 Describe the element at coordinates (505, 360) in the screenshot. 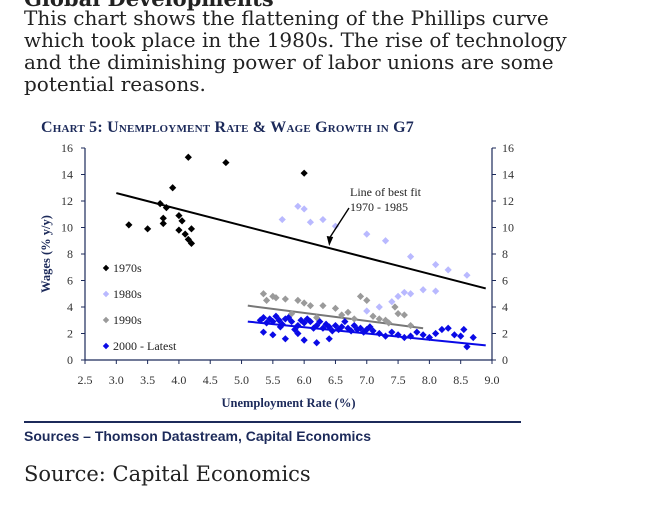

I see `y-tick-label-right: 0` at that location.